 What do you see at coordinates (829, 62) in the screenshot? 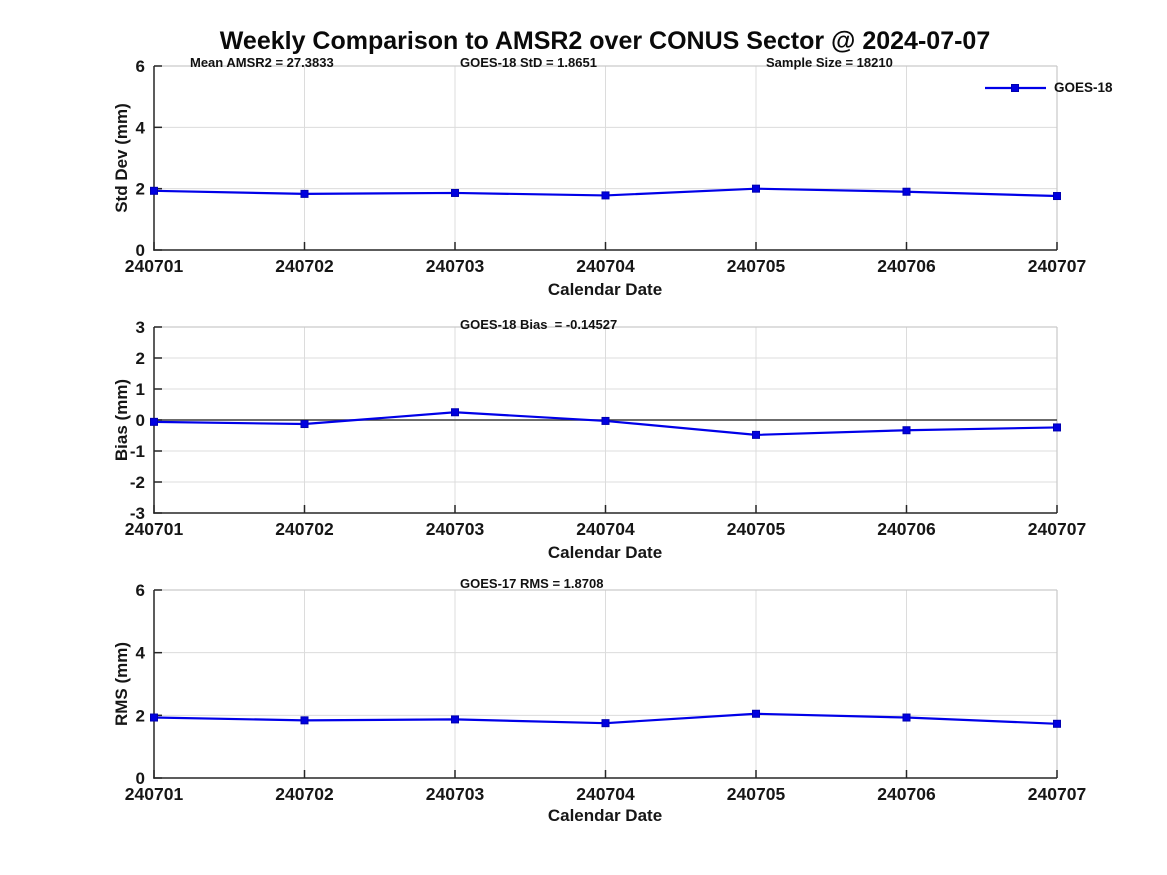
I see `annotation-sample-size: Sample Size = 18210` at bounding box center [829, 62].